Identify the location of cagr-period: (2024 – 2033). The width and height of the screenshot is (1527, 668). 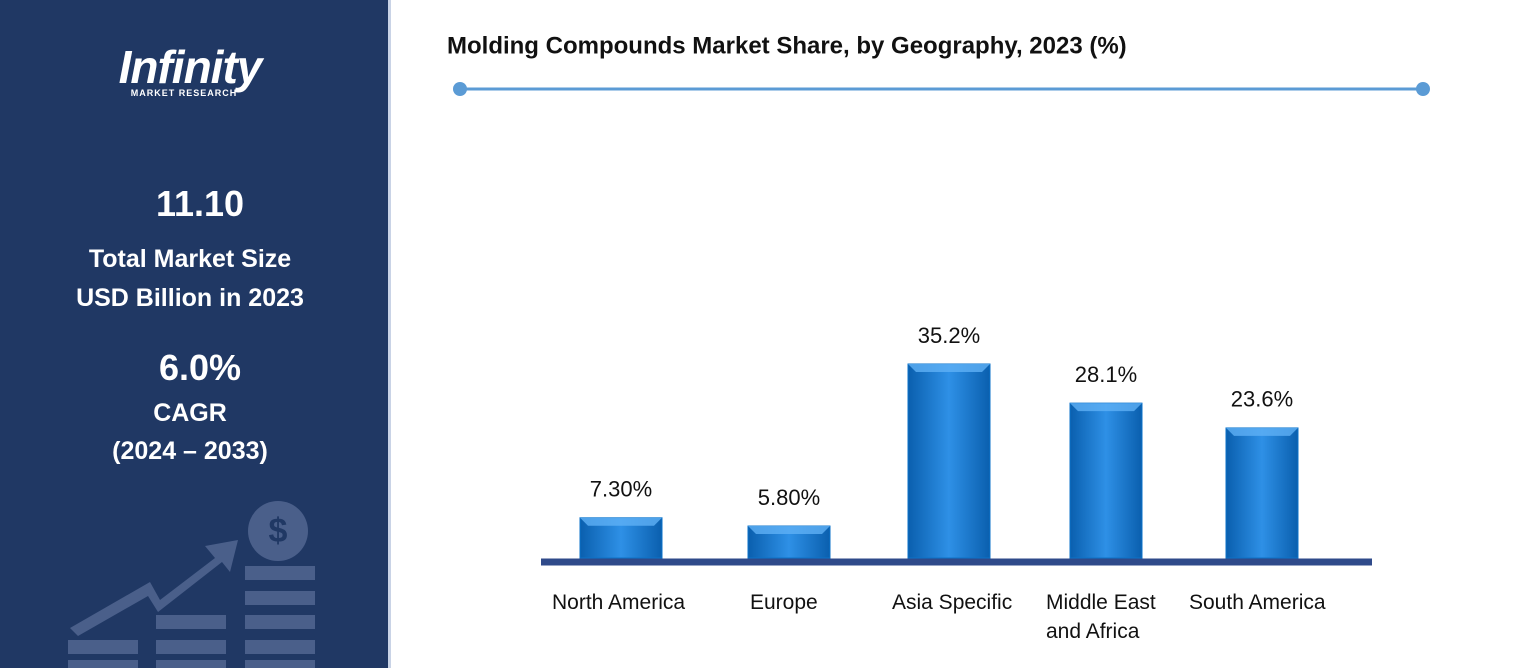
(190, 451).